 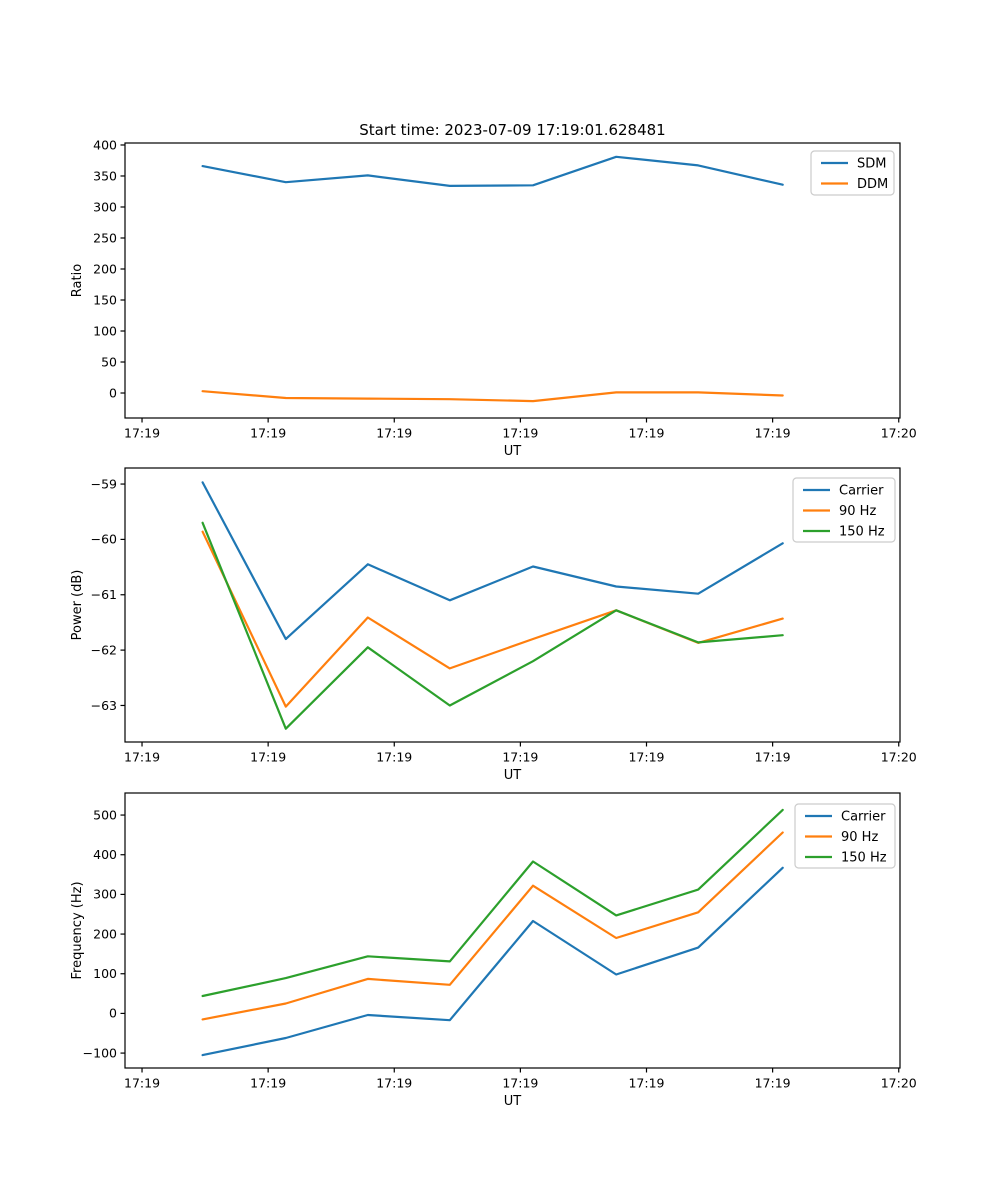 What do you see at coordinates (105, 237) in the screenshot?
I see `plot1-y-tick-label: 250` at bounding box center [105, 237].